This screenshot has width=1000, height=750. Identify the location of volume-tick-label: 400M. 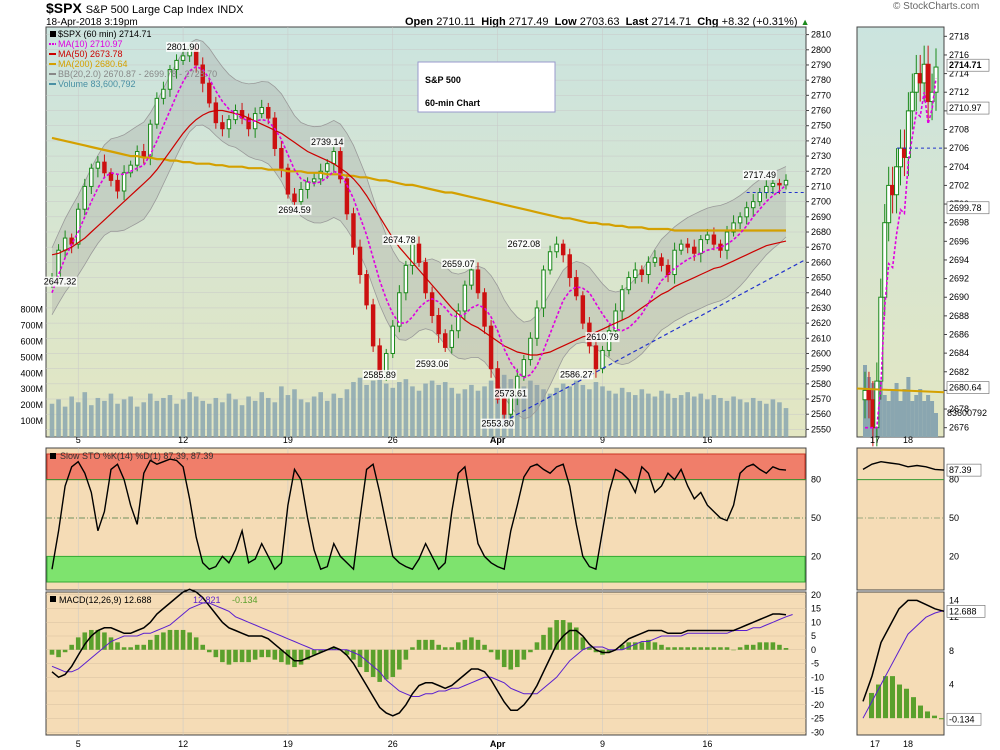
(31, 373).